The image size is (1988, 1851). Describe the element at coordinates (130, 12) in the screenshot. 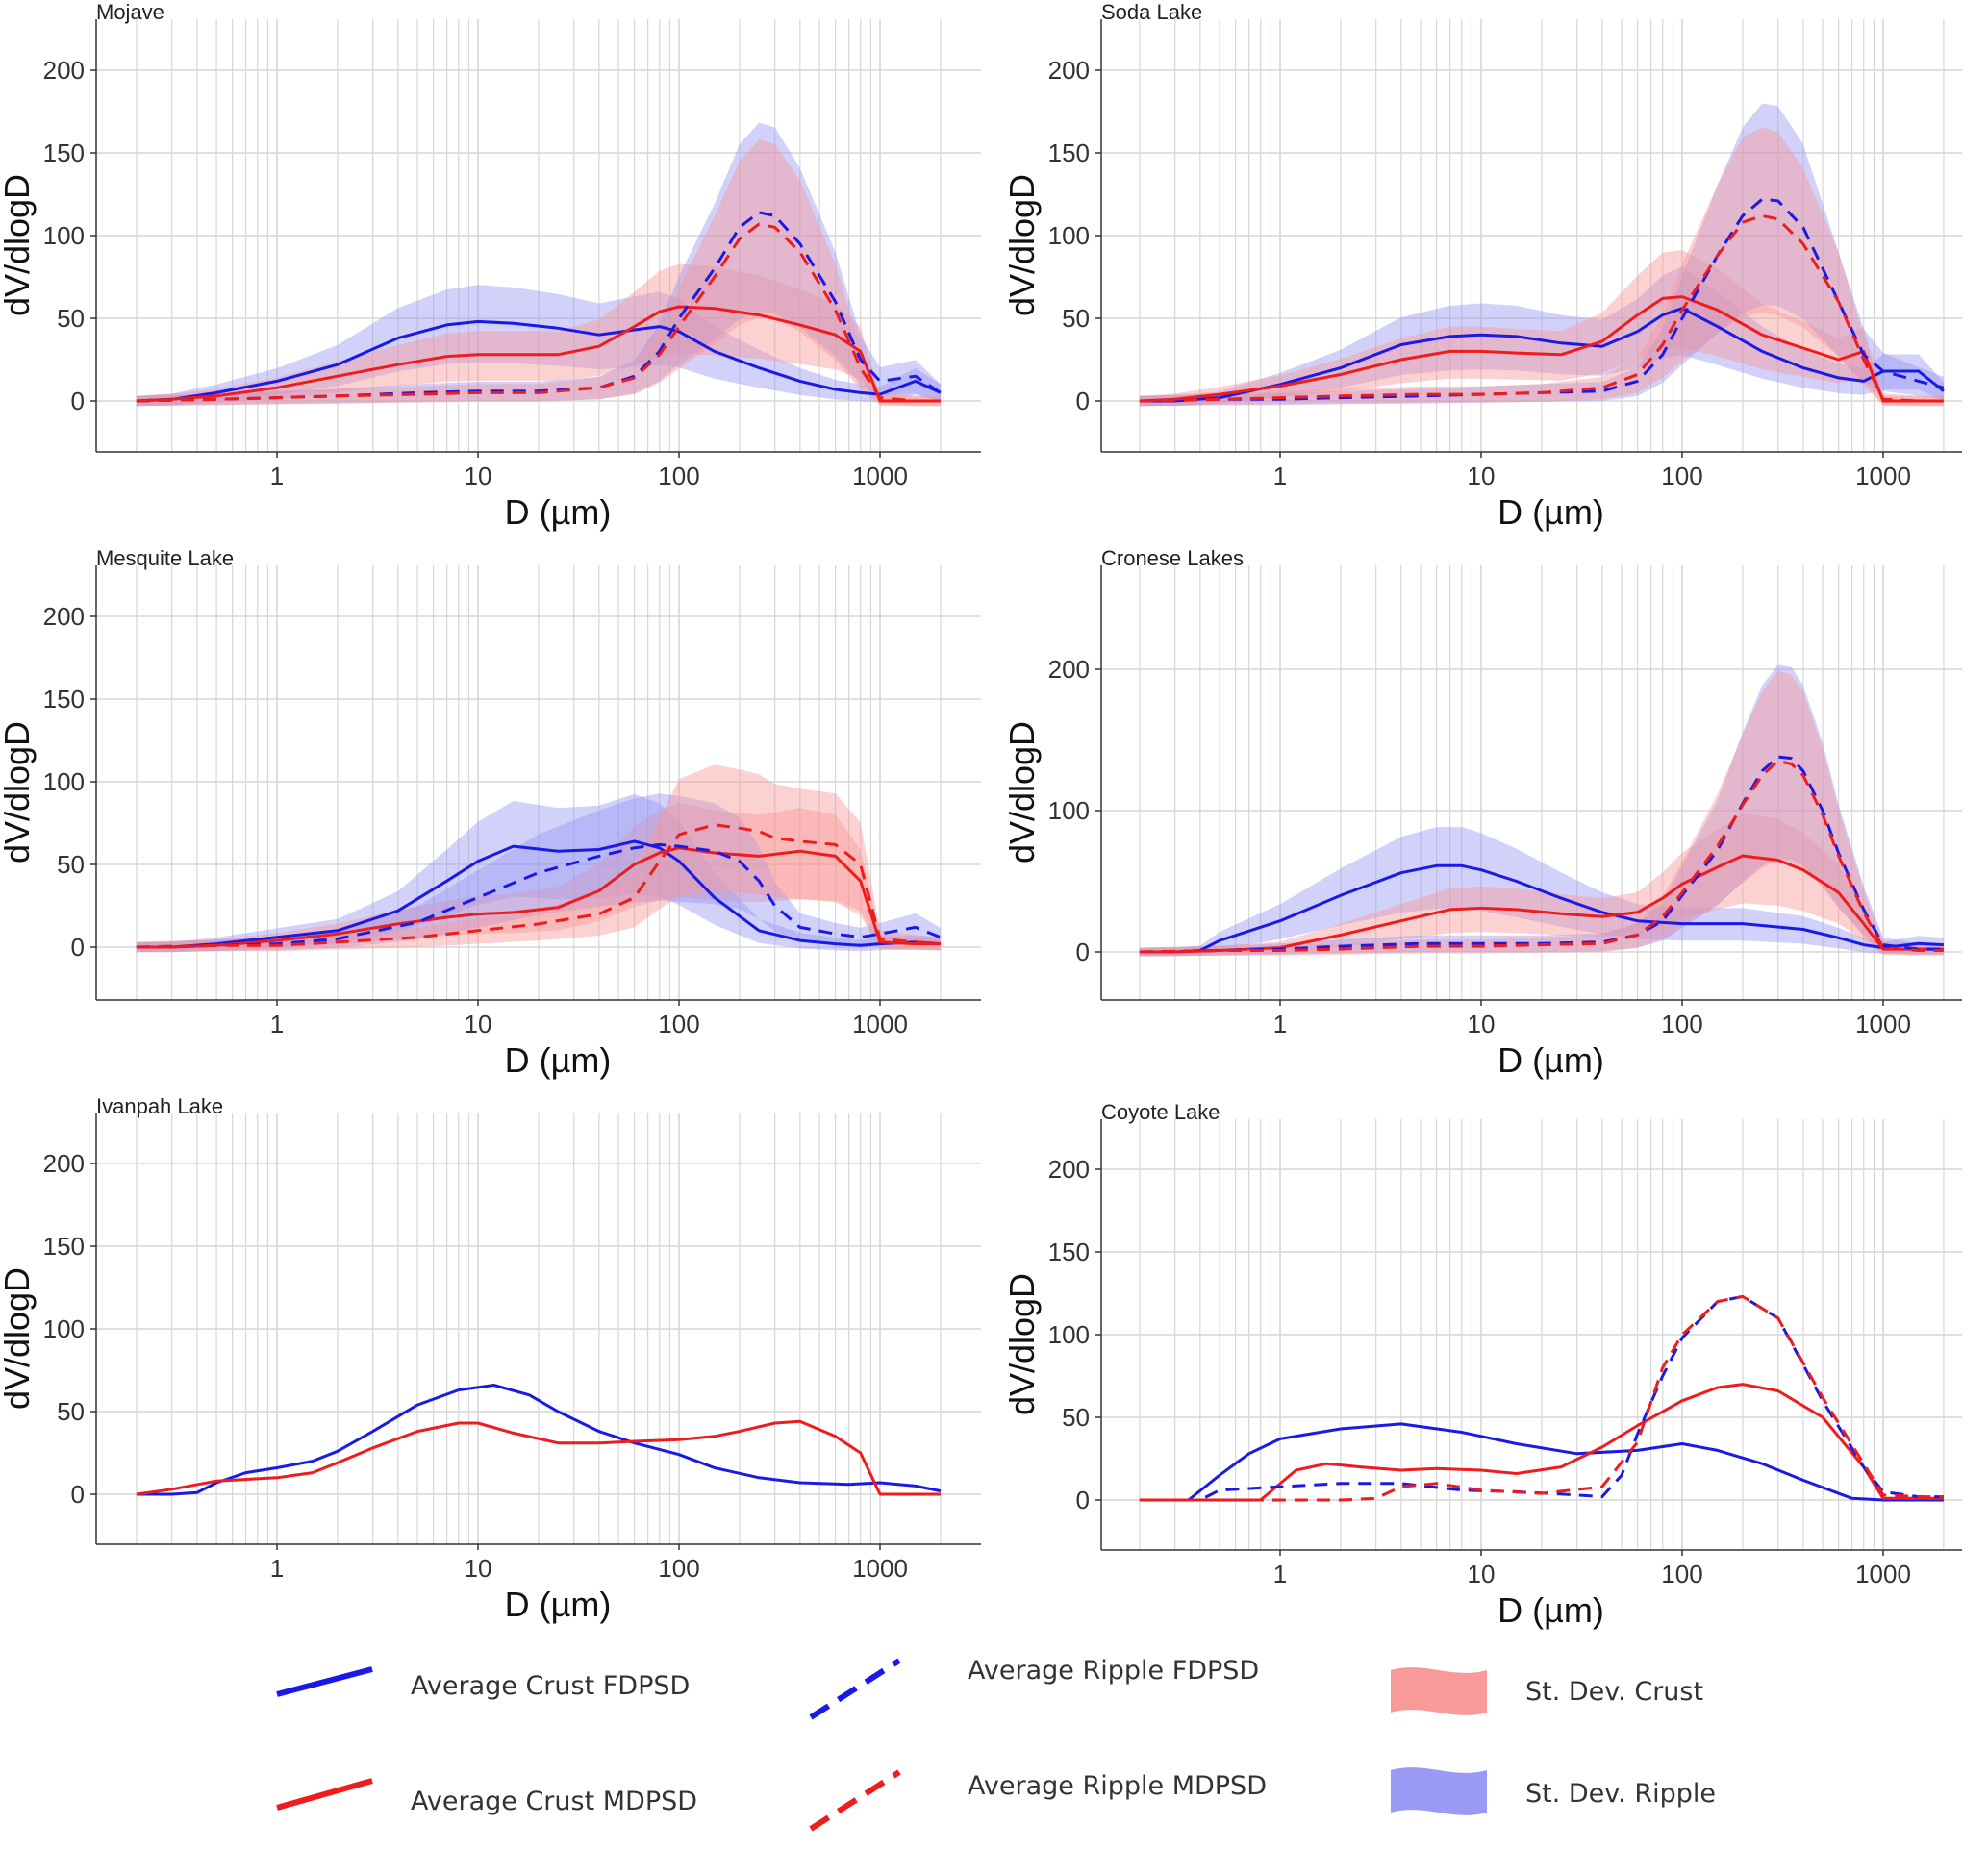

I see `panel-title: Mojave` at that location.